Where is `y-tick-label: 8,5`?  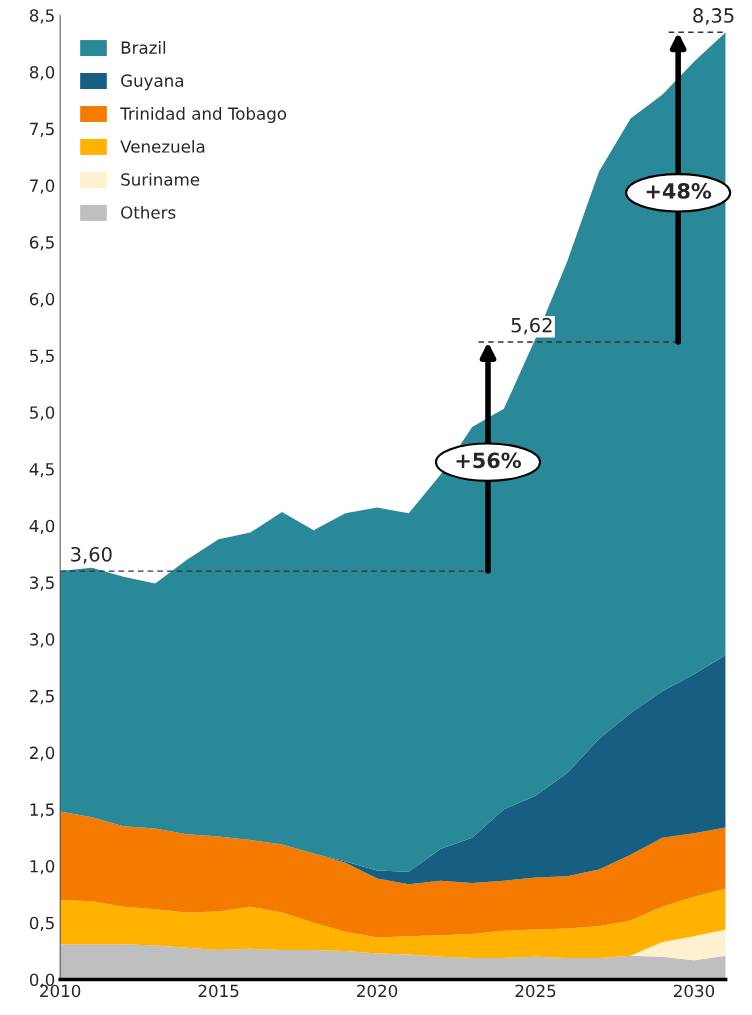
y-tick-label: 8,5 is located at coordinates (41, 16).